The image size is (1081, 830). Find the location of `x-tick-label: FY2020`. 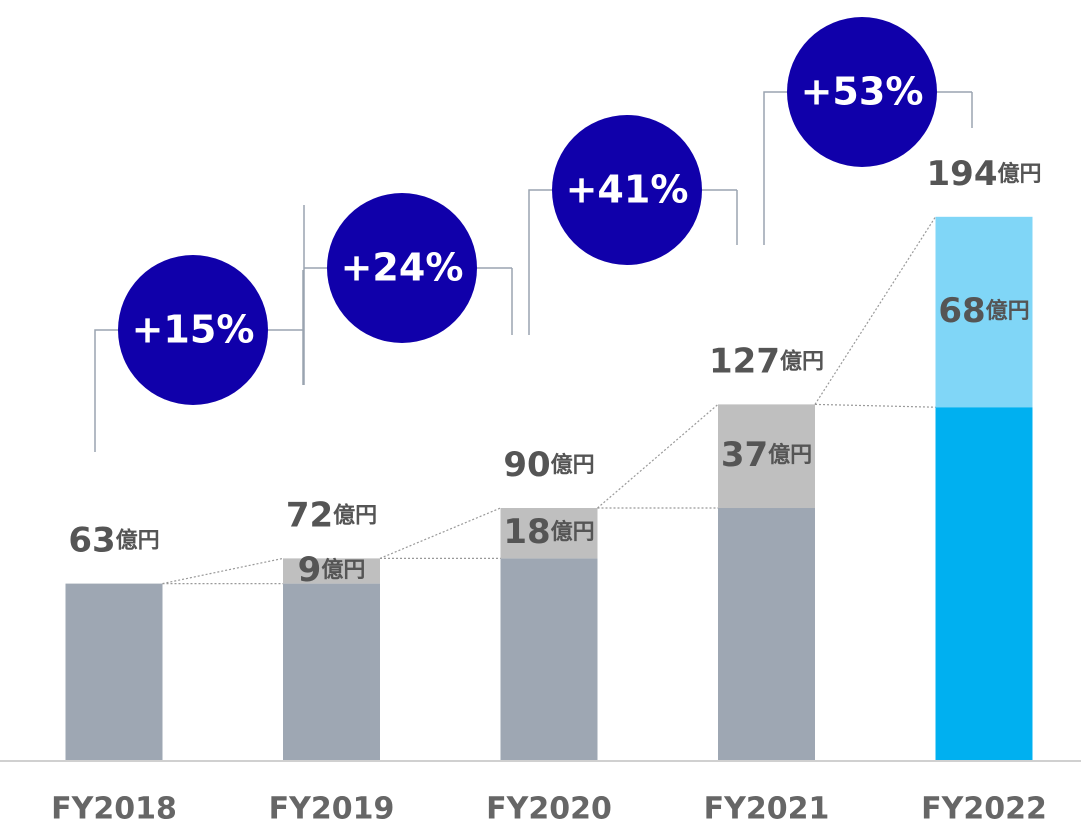

x-tick-label: FY2020 is located at coordinates (549, 809).